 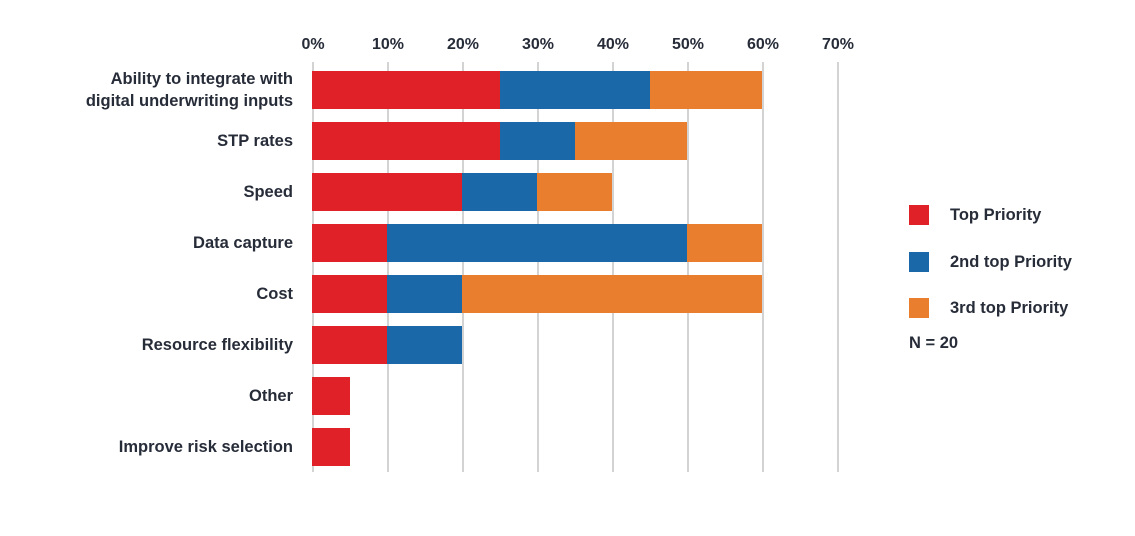 What do you see at coordinates (613, 44) in the screenshot?
I see `x-axis-tick-label: 40%` at bounding box center [613, 44].